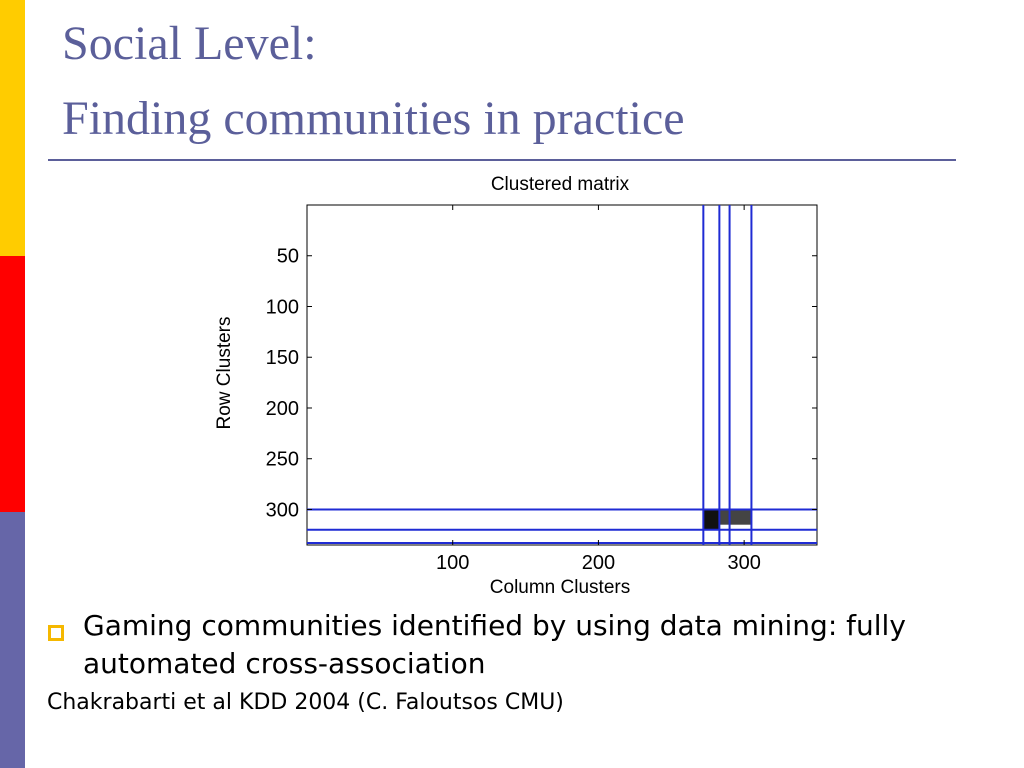 This screenshot has height=768, width=1024. What do you see at coordinates (189, 43) in the screenshot?
I see `slide-title-line-1: Social Level:` at bounding box center [189, 43].